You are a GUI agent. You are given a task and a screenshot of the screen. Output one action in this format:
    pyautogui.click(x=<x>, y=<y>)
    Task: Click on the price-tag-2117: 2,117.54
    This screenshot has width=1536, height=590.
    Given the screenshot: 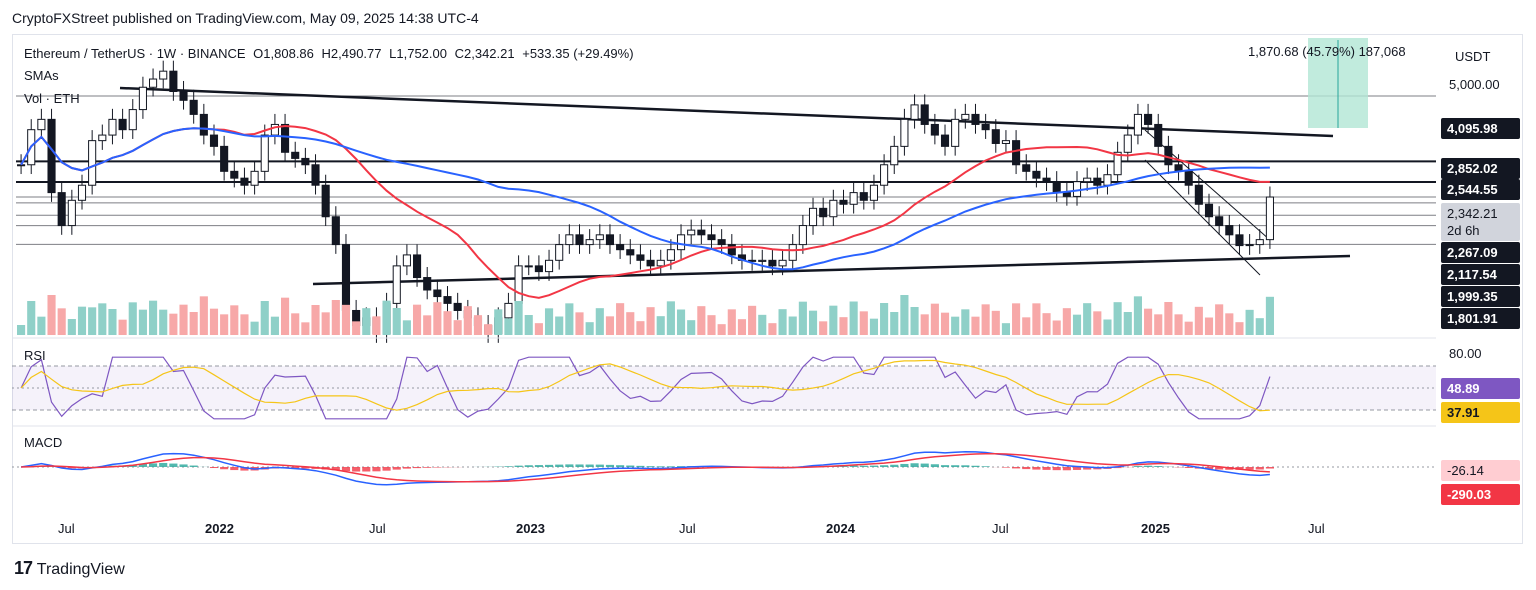 What is the action you would take?
    pyautogui.click(x=1480, y=274)
    